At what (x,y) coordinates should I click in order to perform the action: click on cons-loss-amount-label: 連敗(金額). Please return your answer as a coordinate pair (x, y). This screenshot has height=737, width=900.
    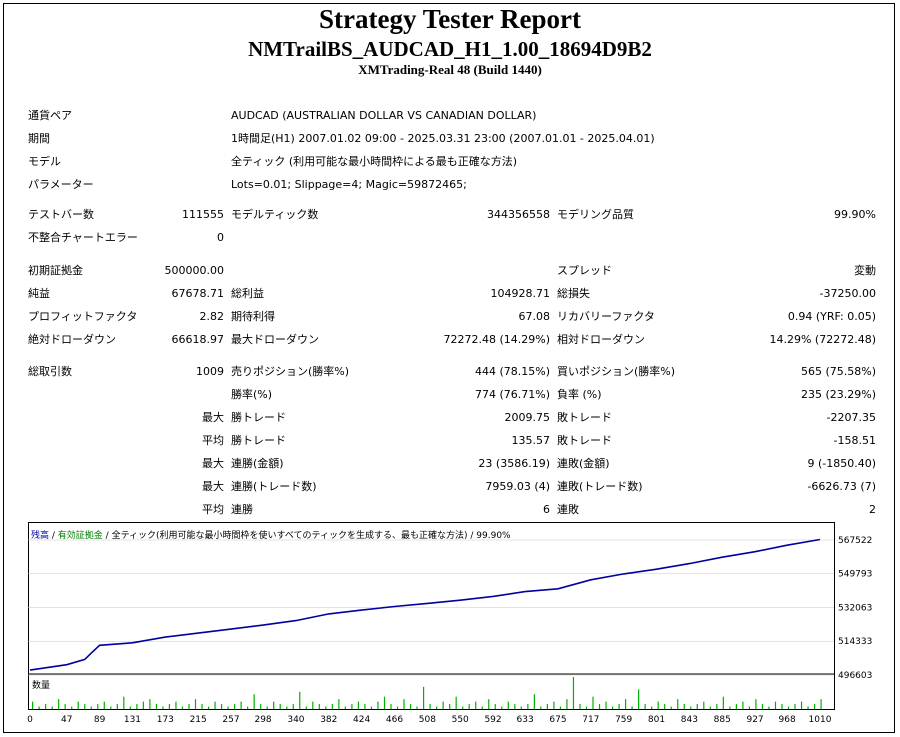
    Looking at the image, I should click on (583, 463).